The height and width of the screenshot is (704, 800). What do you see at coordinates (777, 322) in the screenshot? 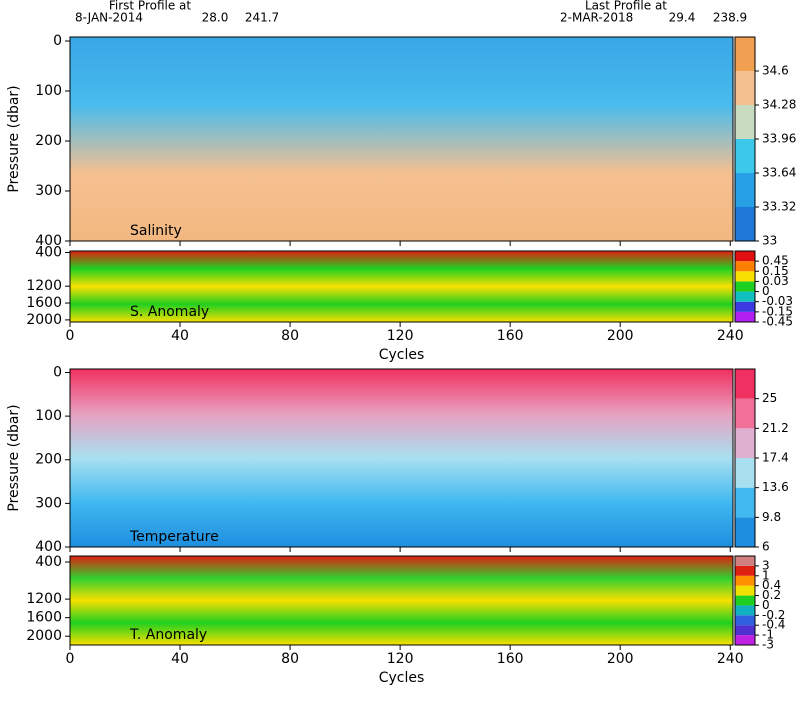
I see `colorbar-label: -0.45` at bounding box center [777, 322].